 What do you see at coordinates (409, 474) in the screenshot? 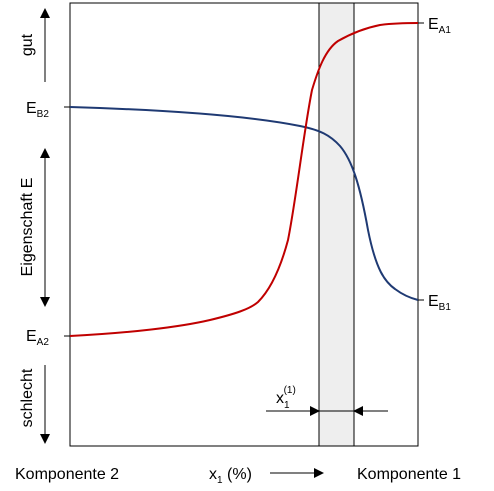
I see `label-komponente-1: Komponente 1` at bounding box center [409, 474].